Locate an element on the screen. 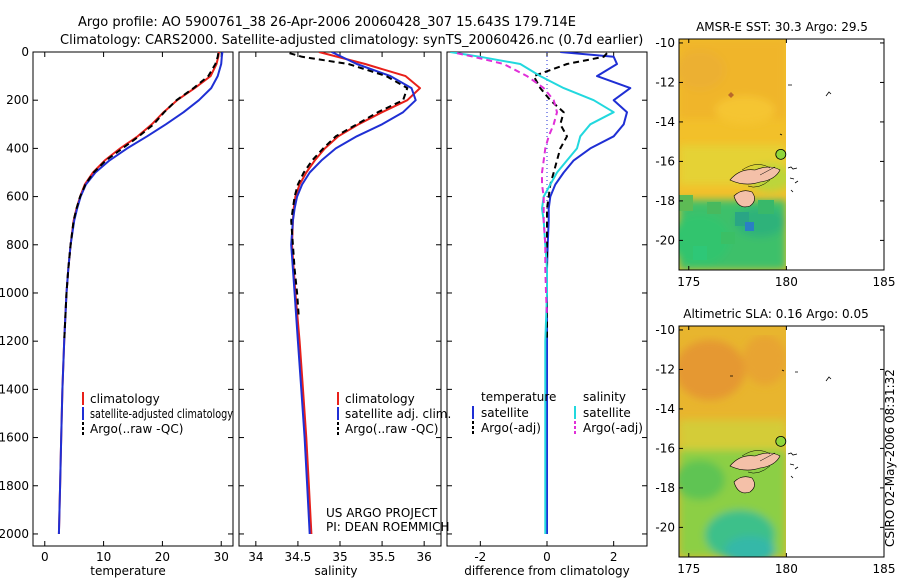 The image size is (900, 580). depth-axis-ticks: 0 200 400 600 800 1000 1200 1400 1600 1800 2000 is located at coordinates (14, 293).